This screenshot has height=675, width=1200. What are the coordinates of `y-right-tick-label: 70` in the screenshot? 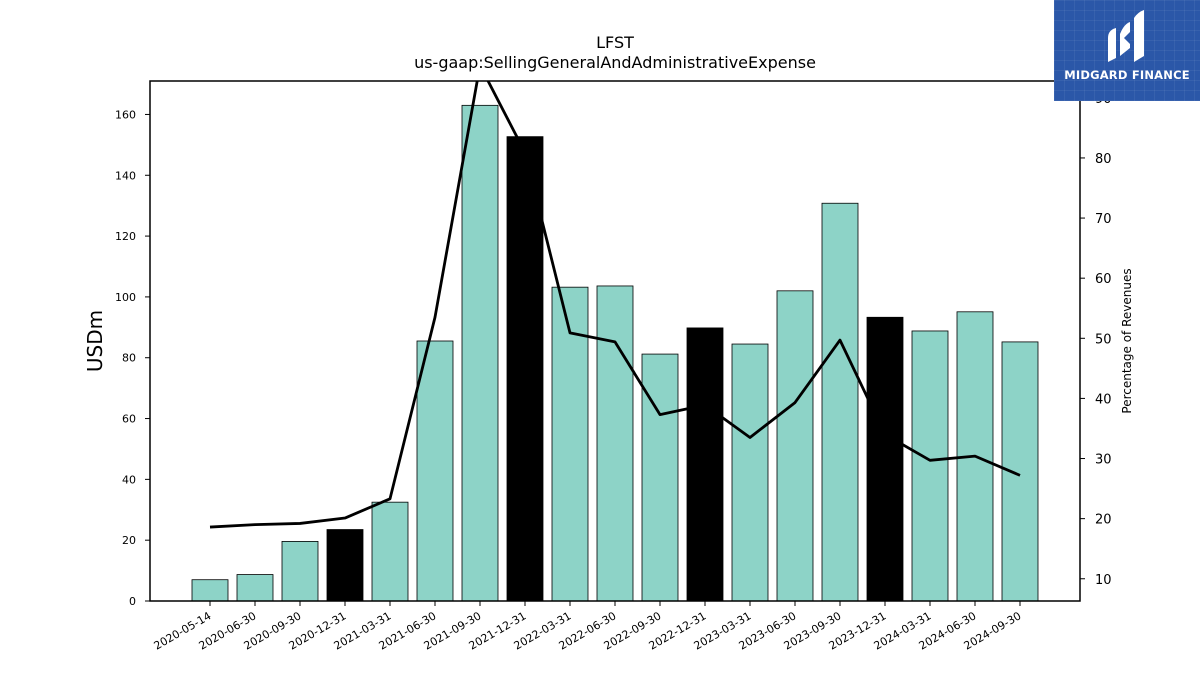 It's located at (1103, 219).